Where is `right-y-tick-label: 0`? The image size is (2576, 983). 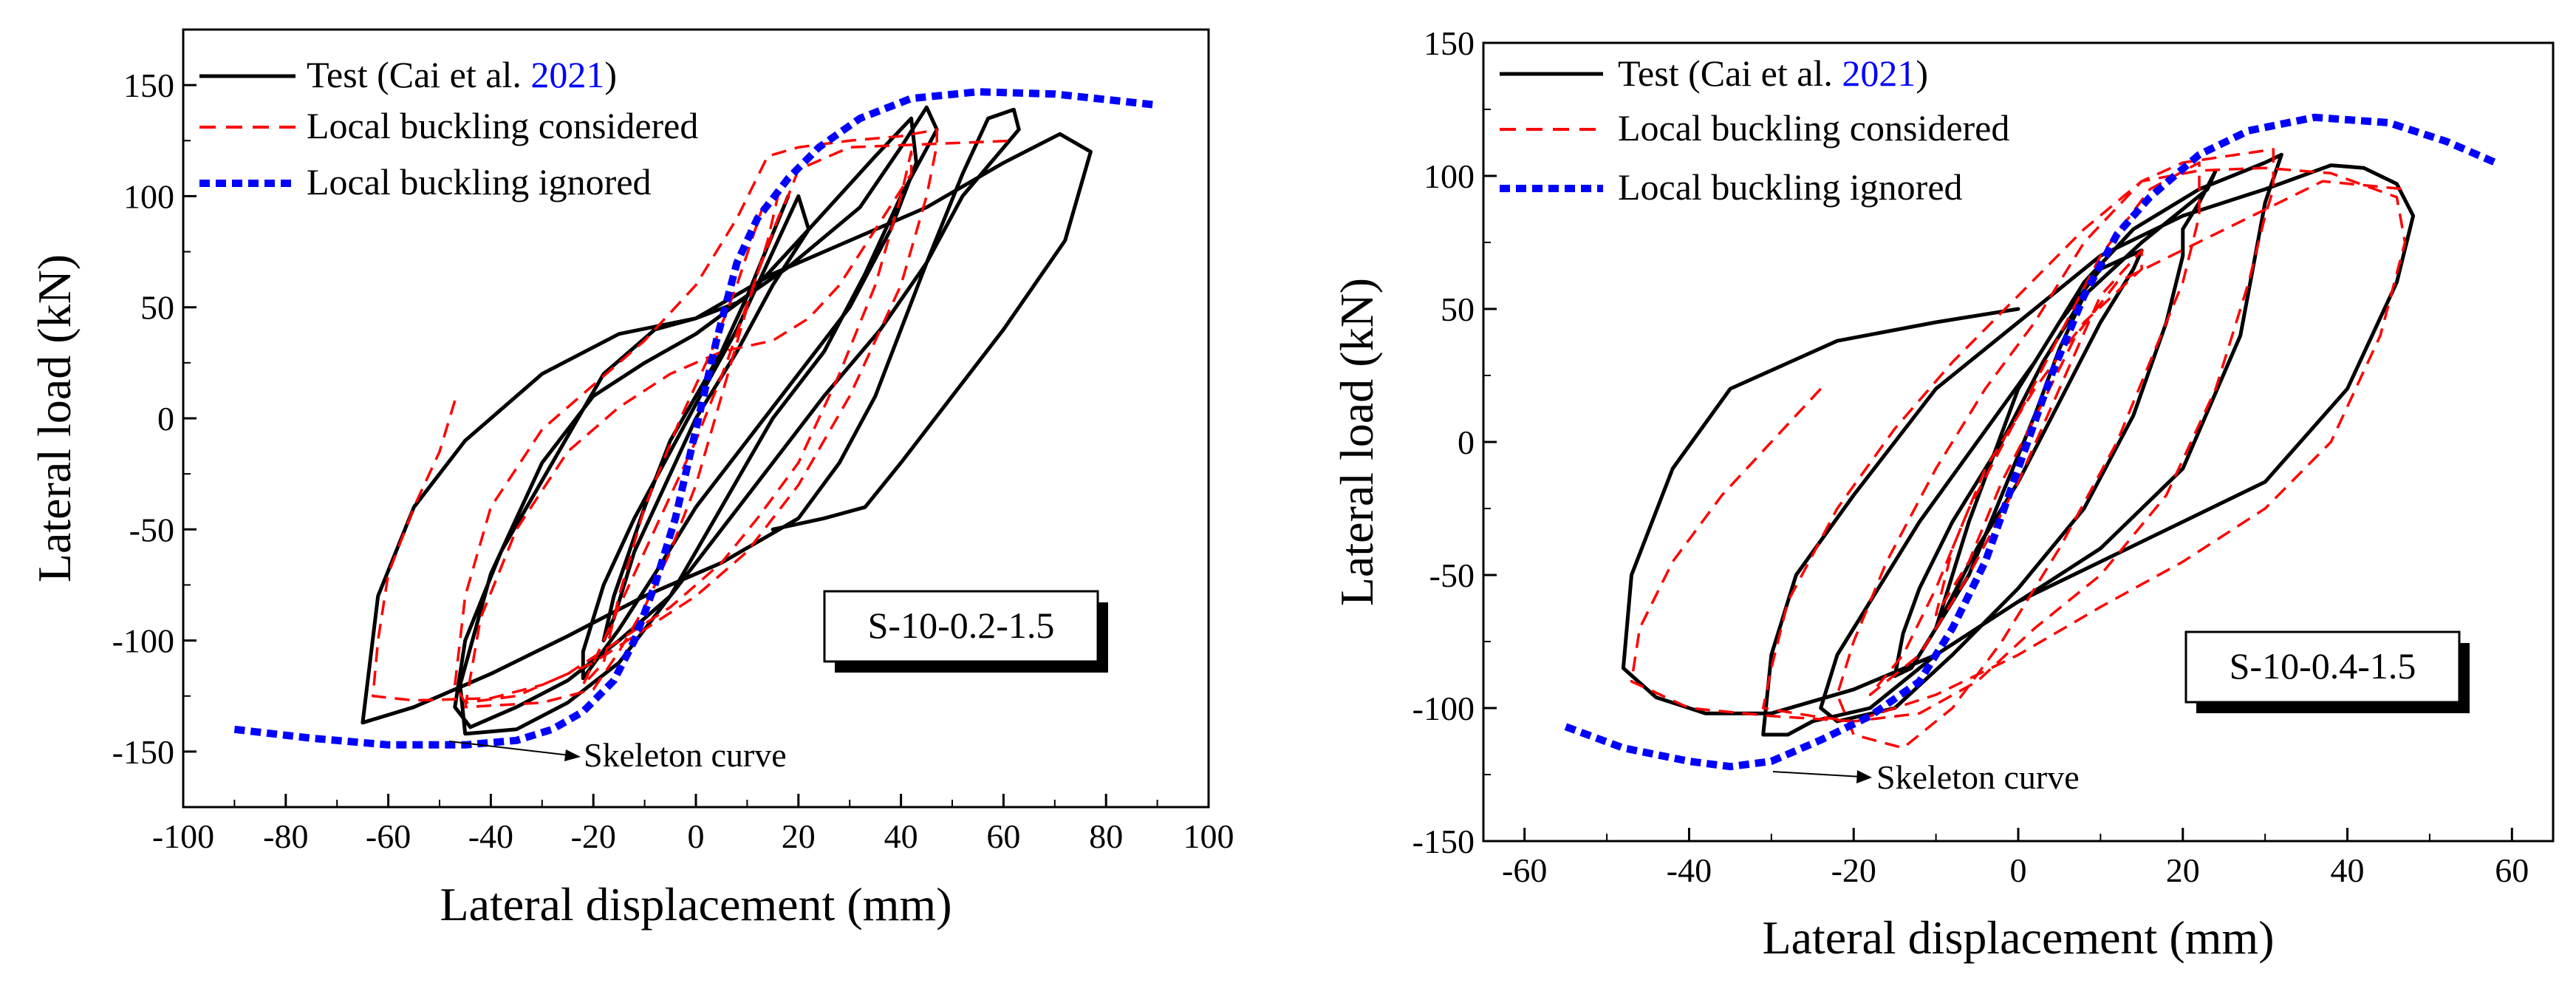 right-y-tick-label: 0 is located at coordinates (1466, 442).